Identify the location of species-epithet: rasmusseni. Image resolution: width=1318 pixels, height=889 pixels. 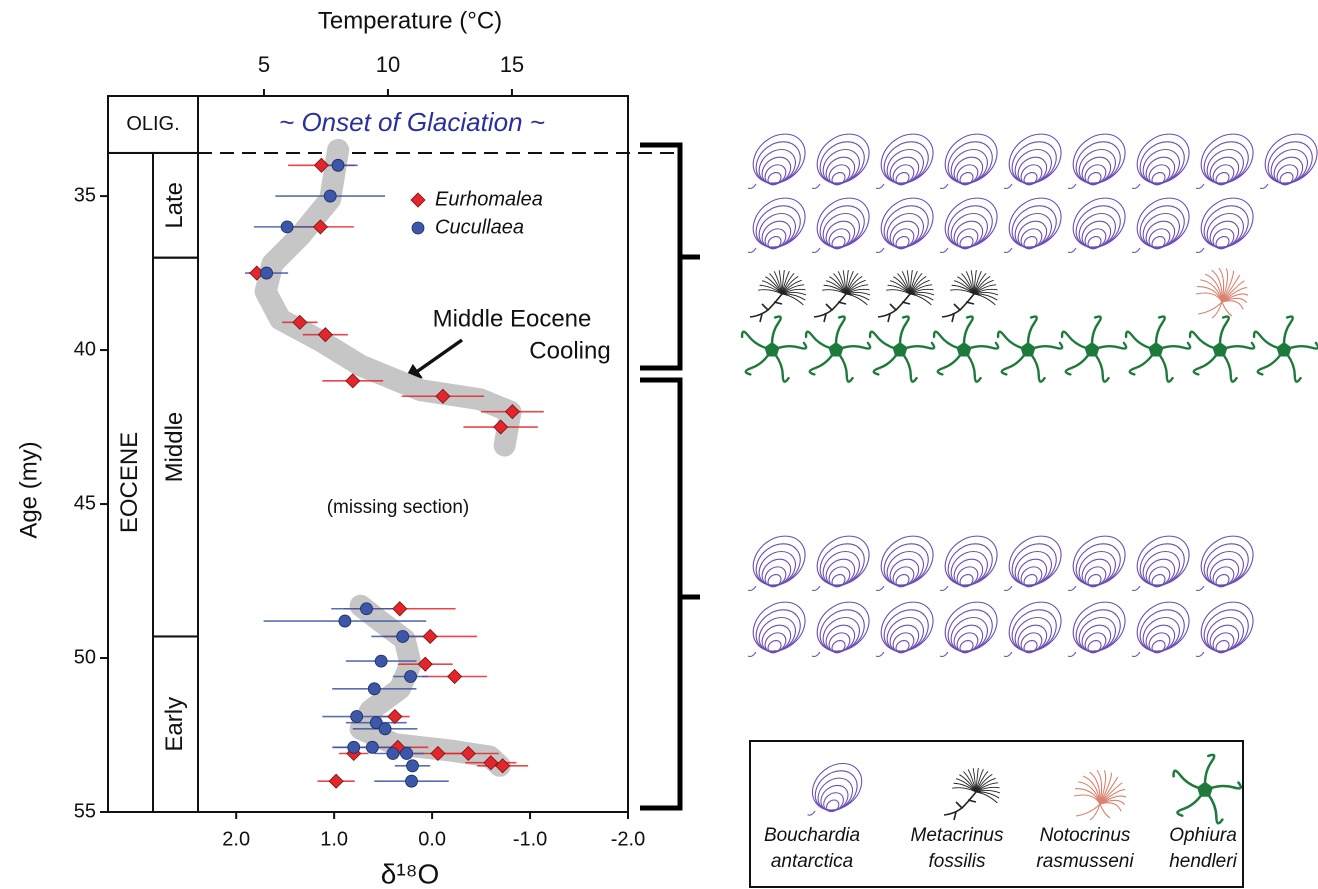
(1085, 861).